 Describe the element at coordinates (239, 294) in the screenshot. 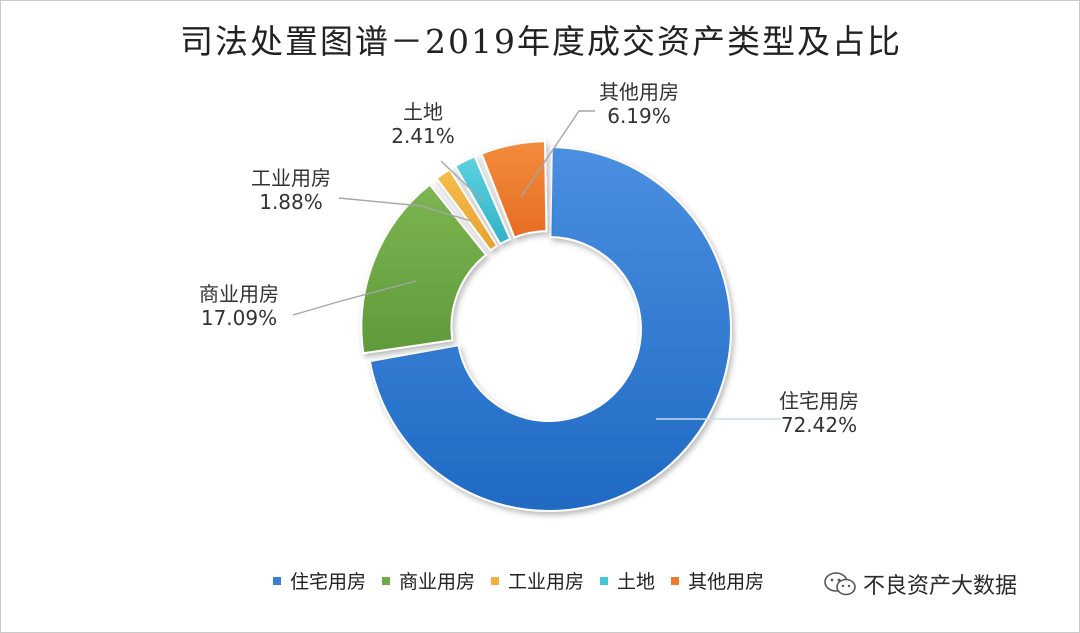

I see `label-category-commercial: 商业用房` at that location.